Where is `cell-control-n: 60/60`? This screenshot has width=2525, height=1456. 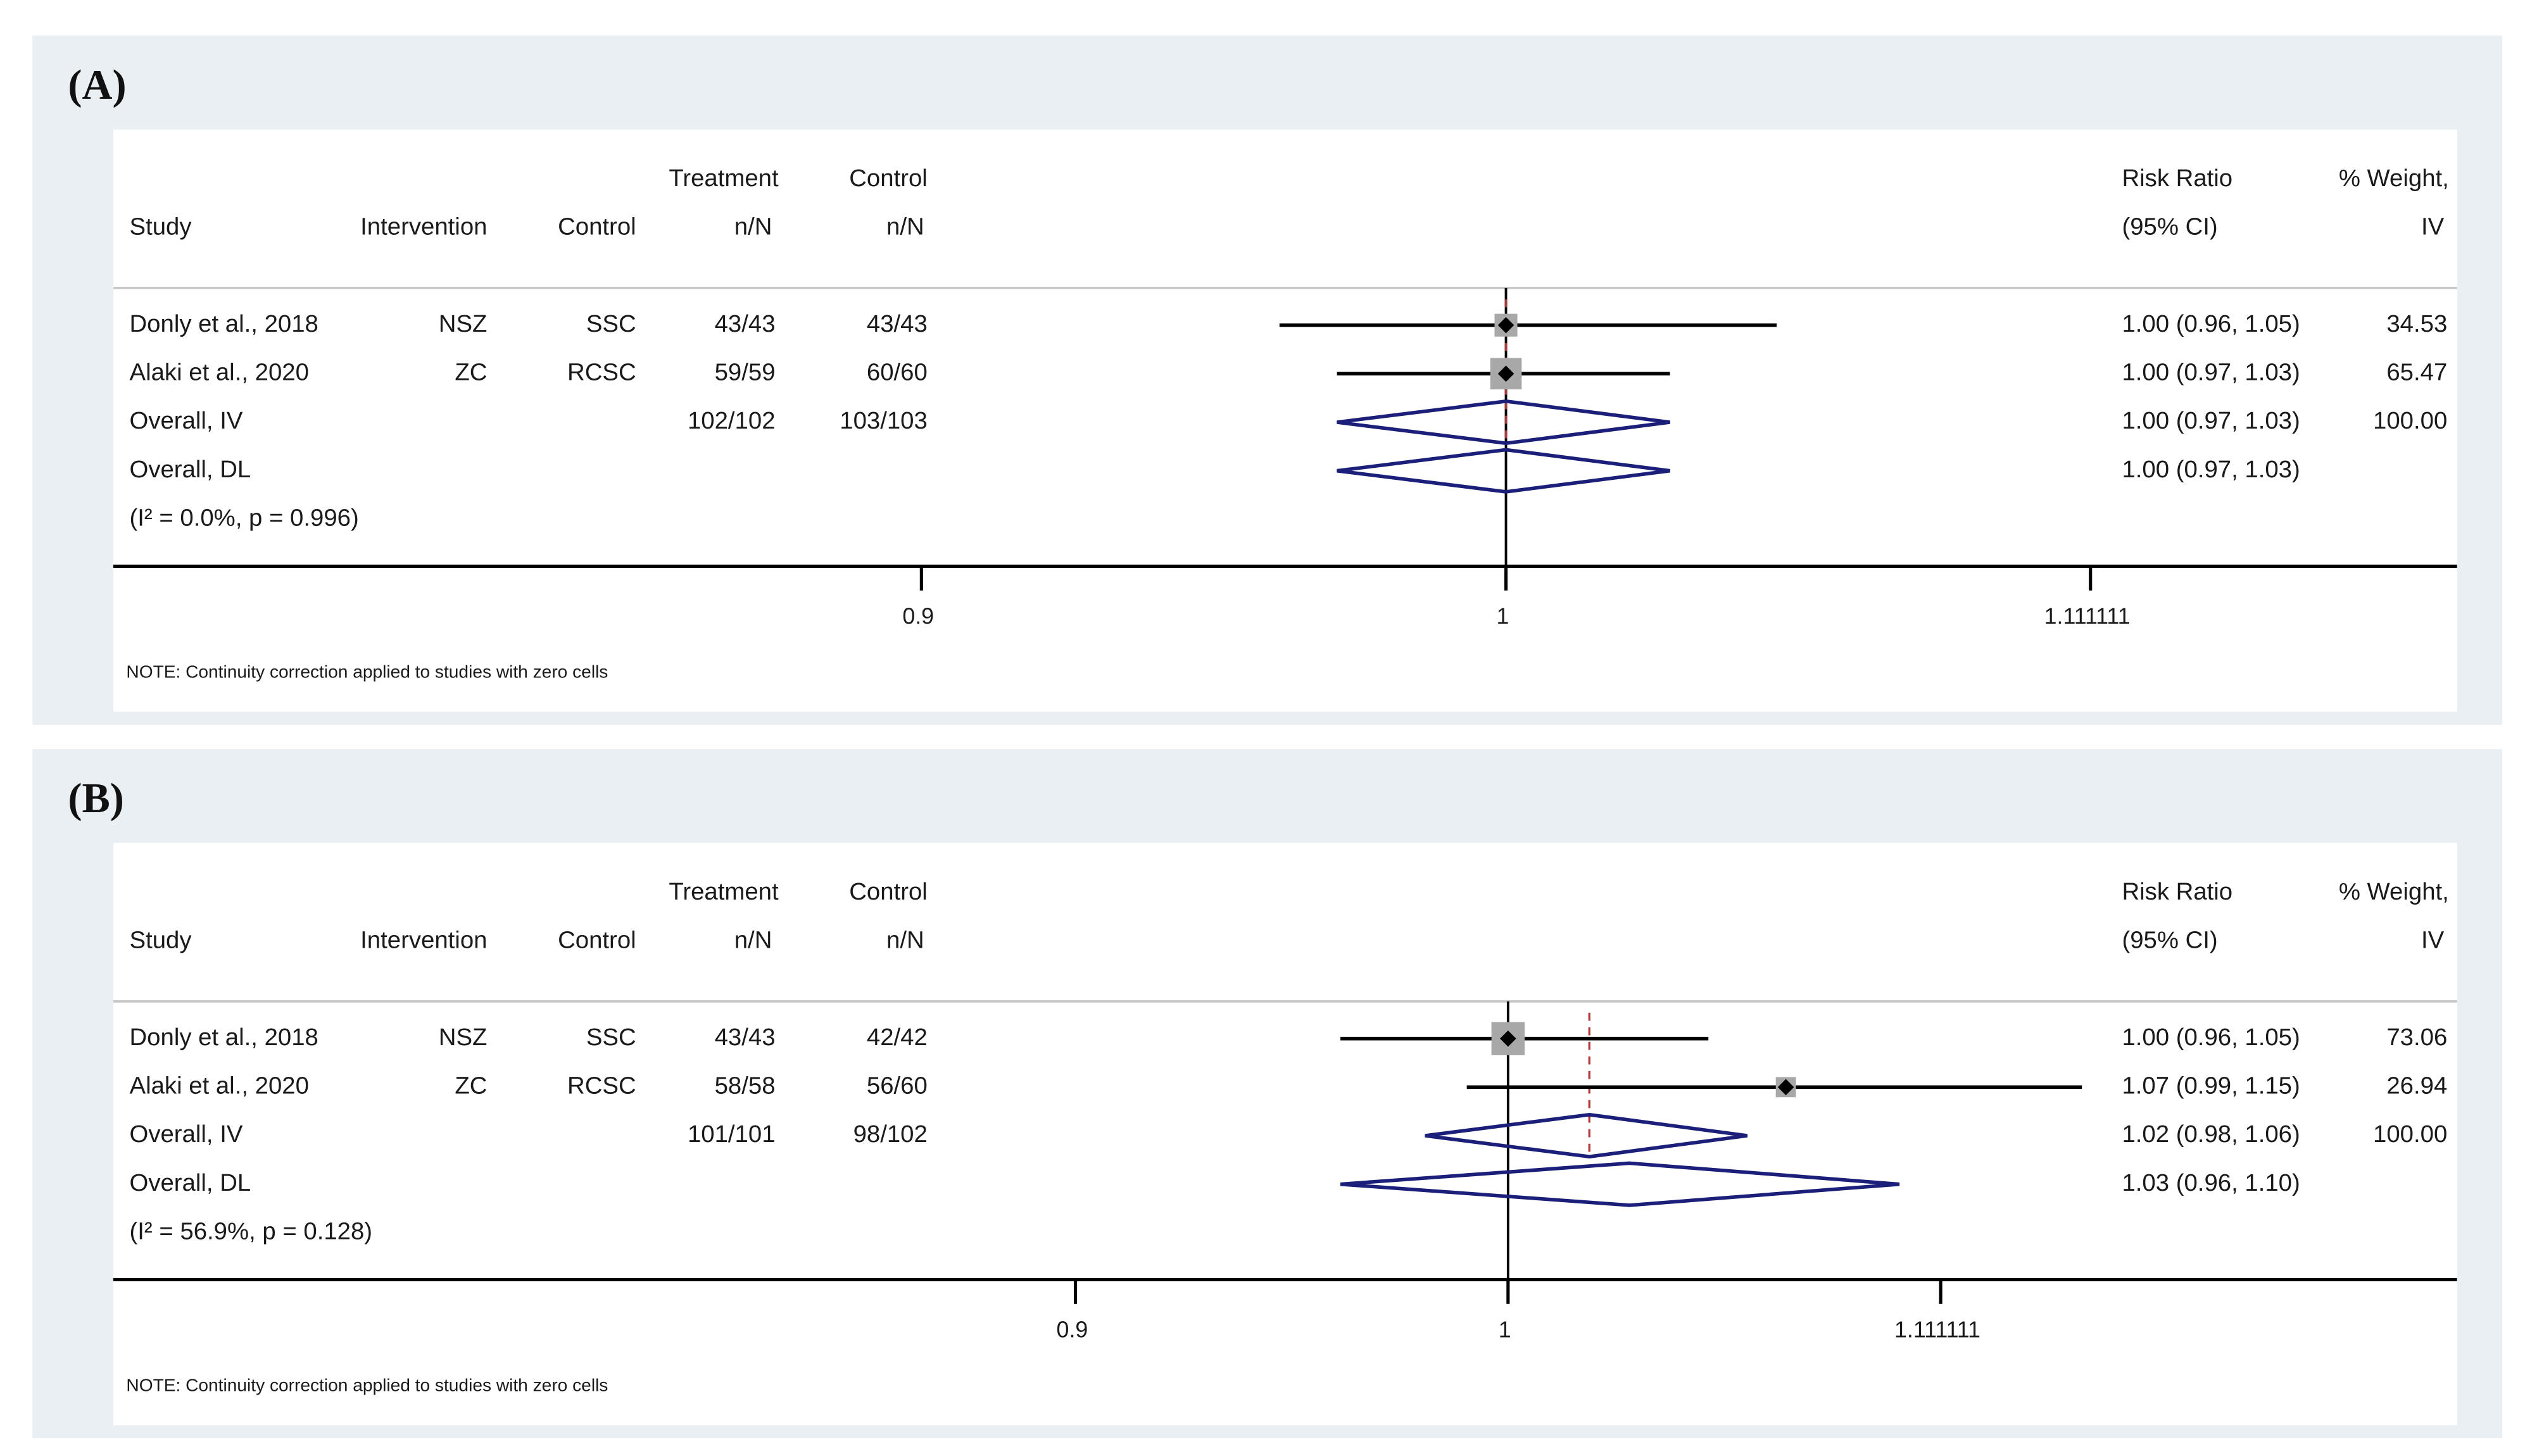
cell-control-n: 60/60 is located at coordinates (897, 372).